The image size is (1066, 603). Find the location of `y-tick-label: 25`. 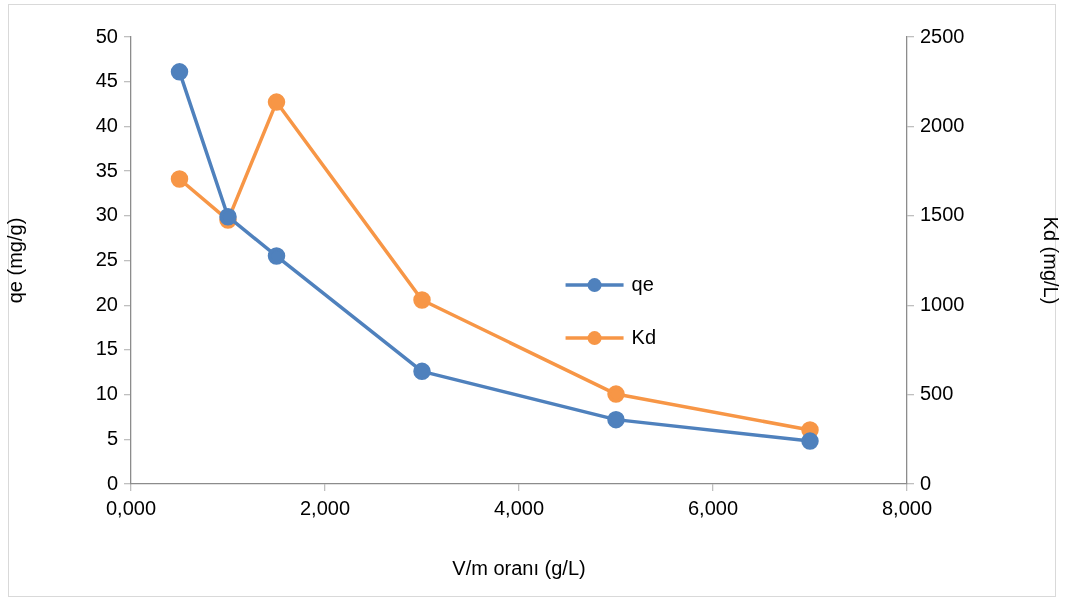

y-tick-label: 25 is located at coordinates (106, 259).